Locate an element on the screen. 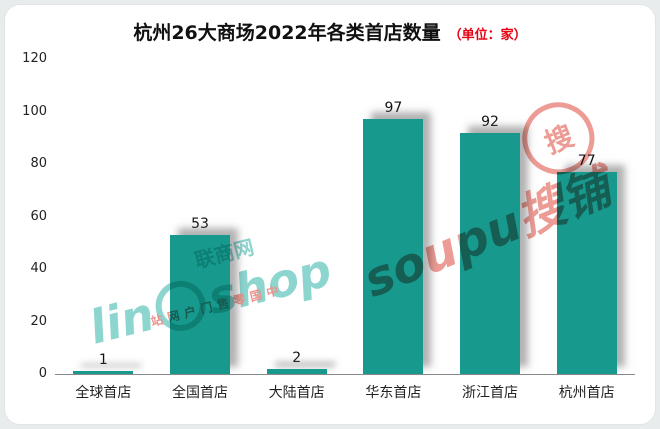 The height and width of the screenshot is (429, 660). bar-column: 97 is located at coordinates (393, 216).